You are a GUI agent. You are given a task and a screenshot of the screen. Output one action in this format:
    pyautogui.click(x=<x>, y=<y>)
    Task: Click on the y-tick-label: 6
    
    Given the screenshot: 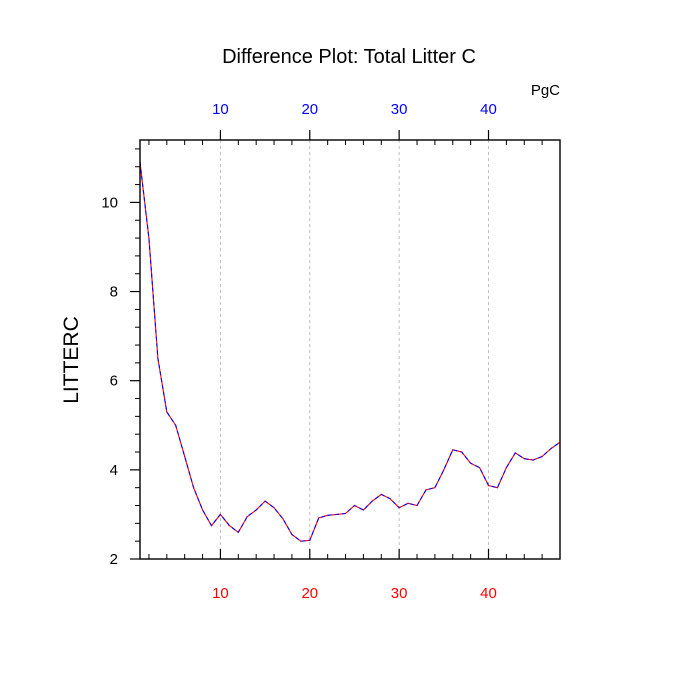 What is the action you would take?
    pyautogui.click(x=114, y=381)
    